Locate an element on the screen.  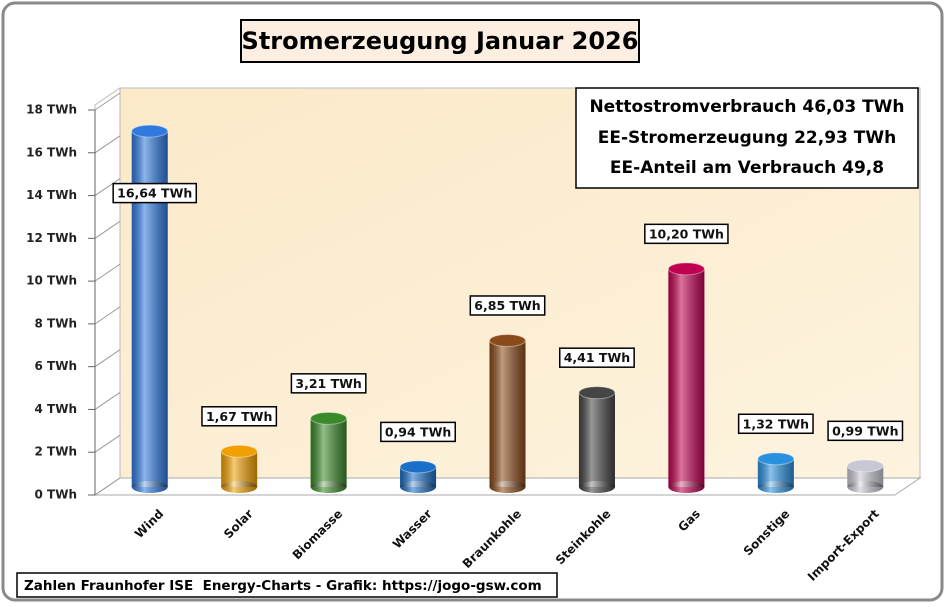
y-tick-label: 8 TWh is located at coordinates (56, 323).